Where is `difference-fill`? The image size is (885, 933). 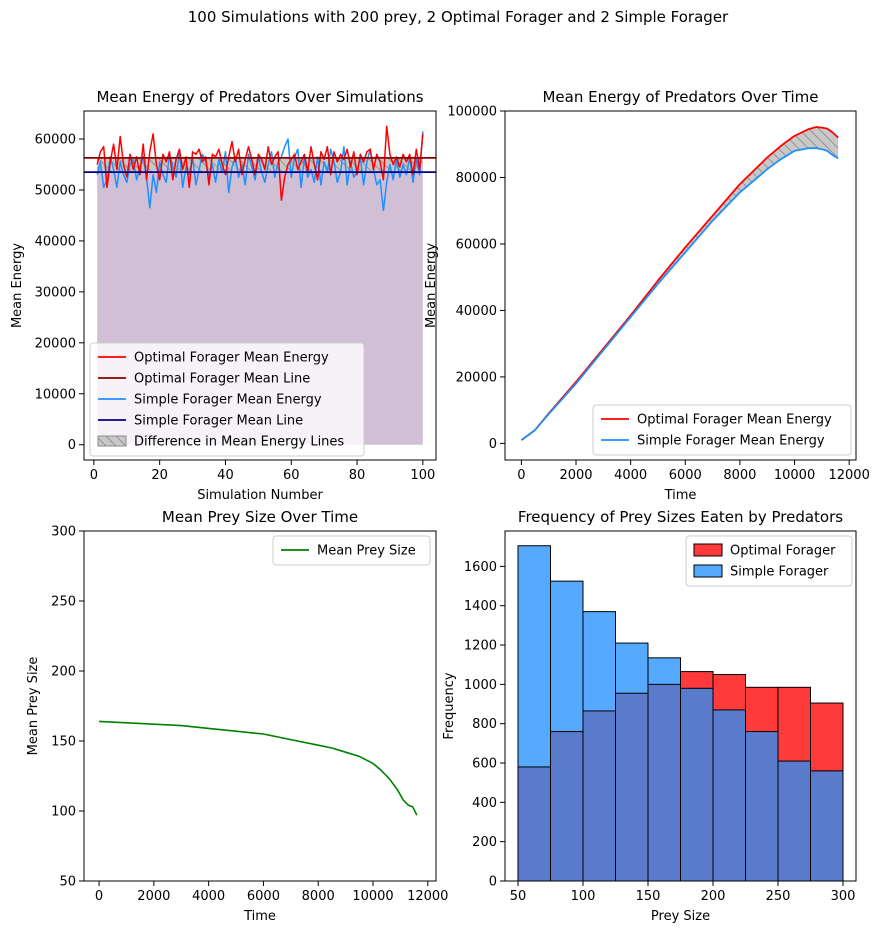 difference-fill is located at coordinates (680, 284).